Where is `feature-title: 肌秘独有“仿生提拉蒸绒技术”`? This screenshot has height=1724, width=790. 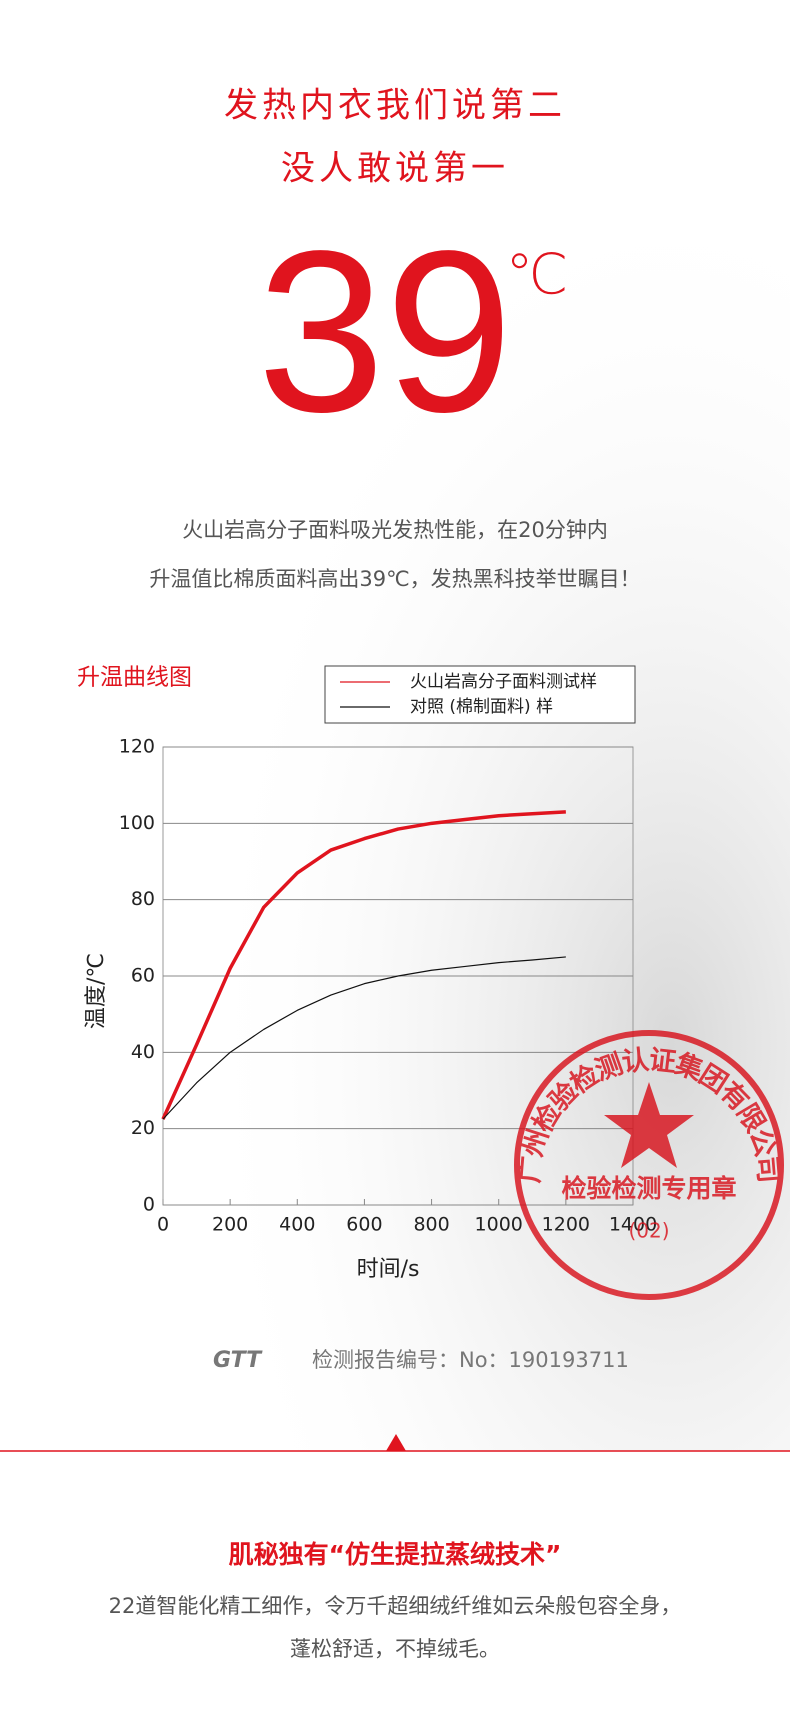
feature-title: 肌秘独有“仿生提拉蒸绒技术” is located at coordinates (395, 1554).